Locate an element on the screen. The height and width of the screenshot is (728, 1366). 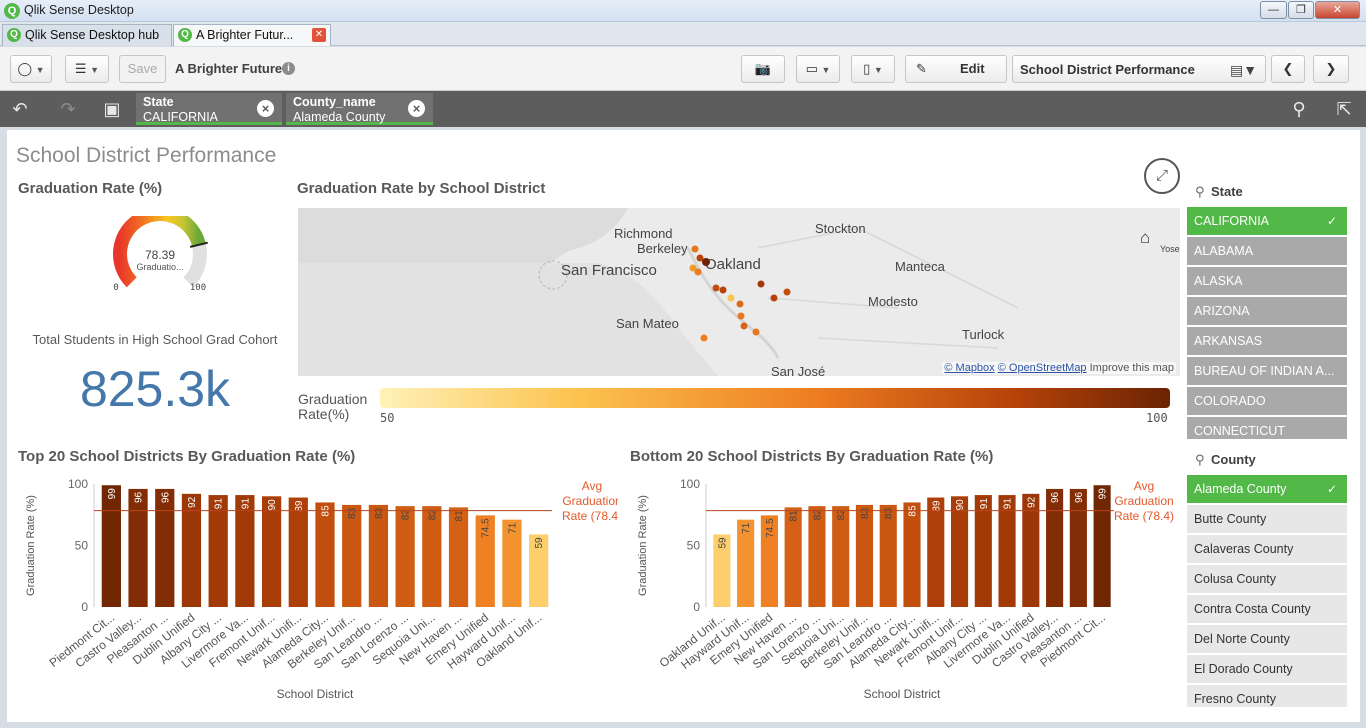
county-item: Contra Costa County is located at coordinates (1267, 609).